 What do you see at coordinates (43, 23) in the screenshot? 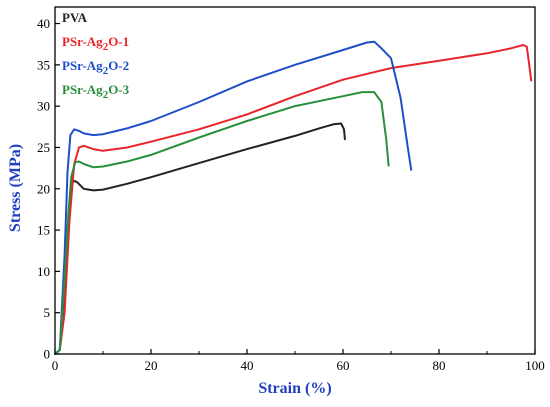
I see `y-tick-label: 40` at bounding box center [43, 23].